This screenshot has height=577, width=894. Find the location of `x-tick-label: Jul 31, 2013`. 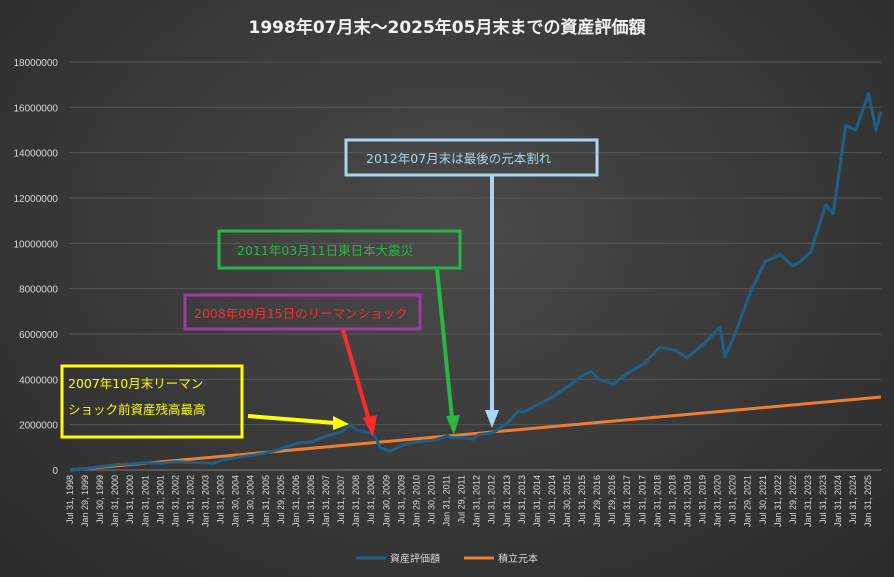

x-tick-label: Jul 31, 2013 is located at coordinates (522, 499).